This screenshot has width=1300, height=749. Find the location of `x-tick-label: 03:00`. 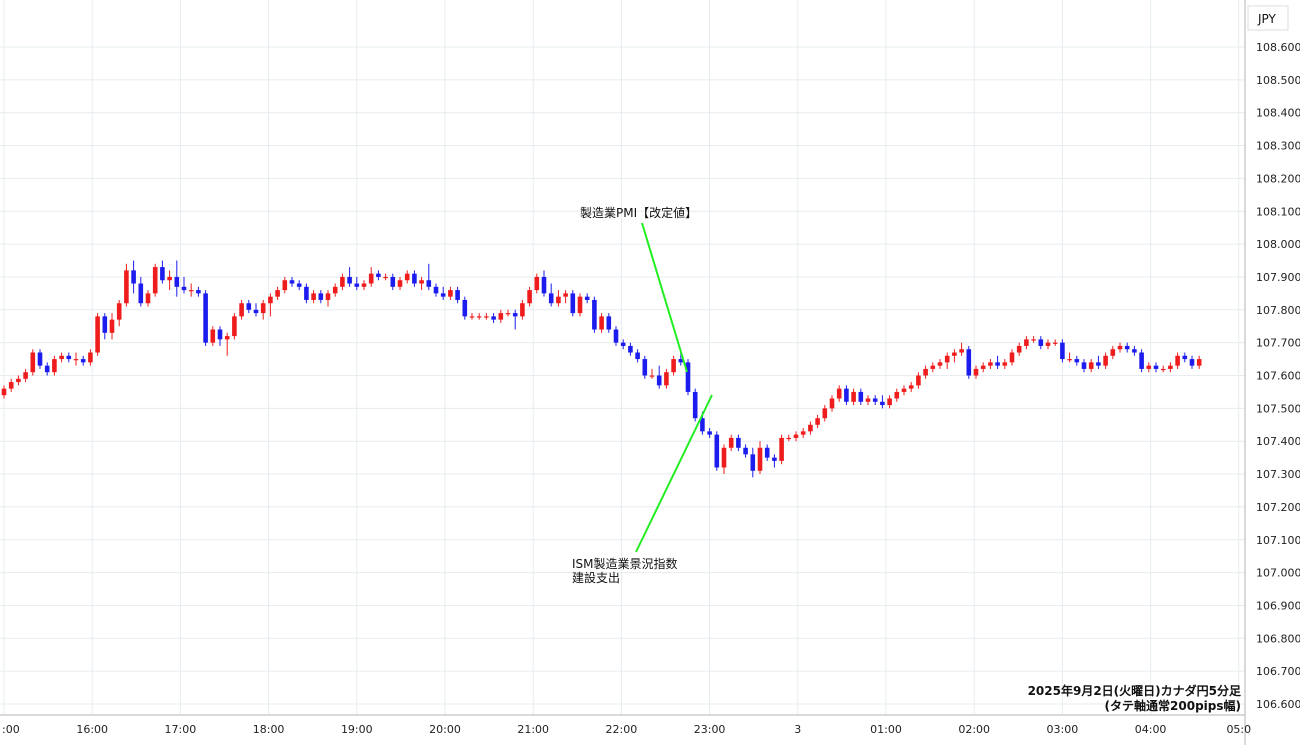

x-tick-label: 03:00 is located at coordinates (1063, 729).